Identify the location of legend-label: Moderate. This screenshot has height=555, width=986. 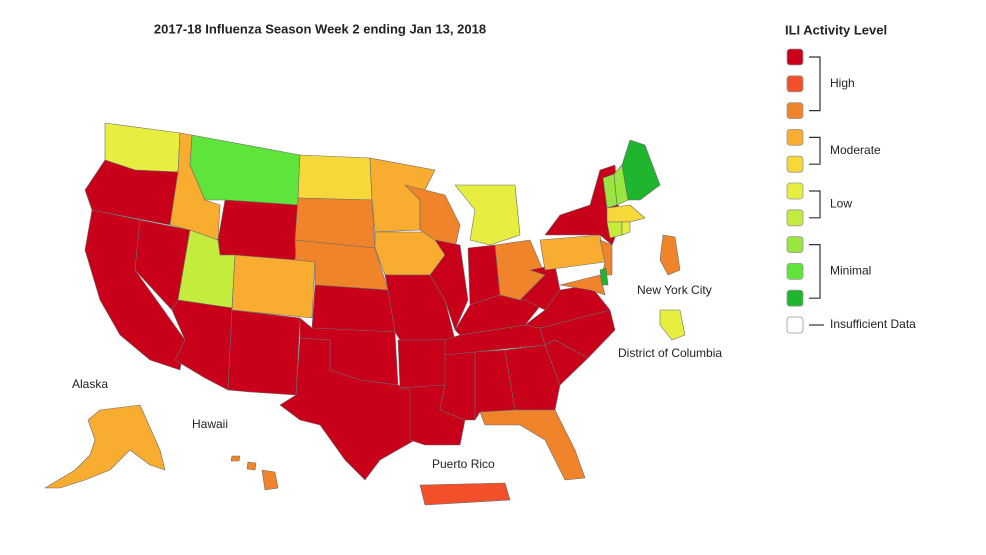
(855, 150).